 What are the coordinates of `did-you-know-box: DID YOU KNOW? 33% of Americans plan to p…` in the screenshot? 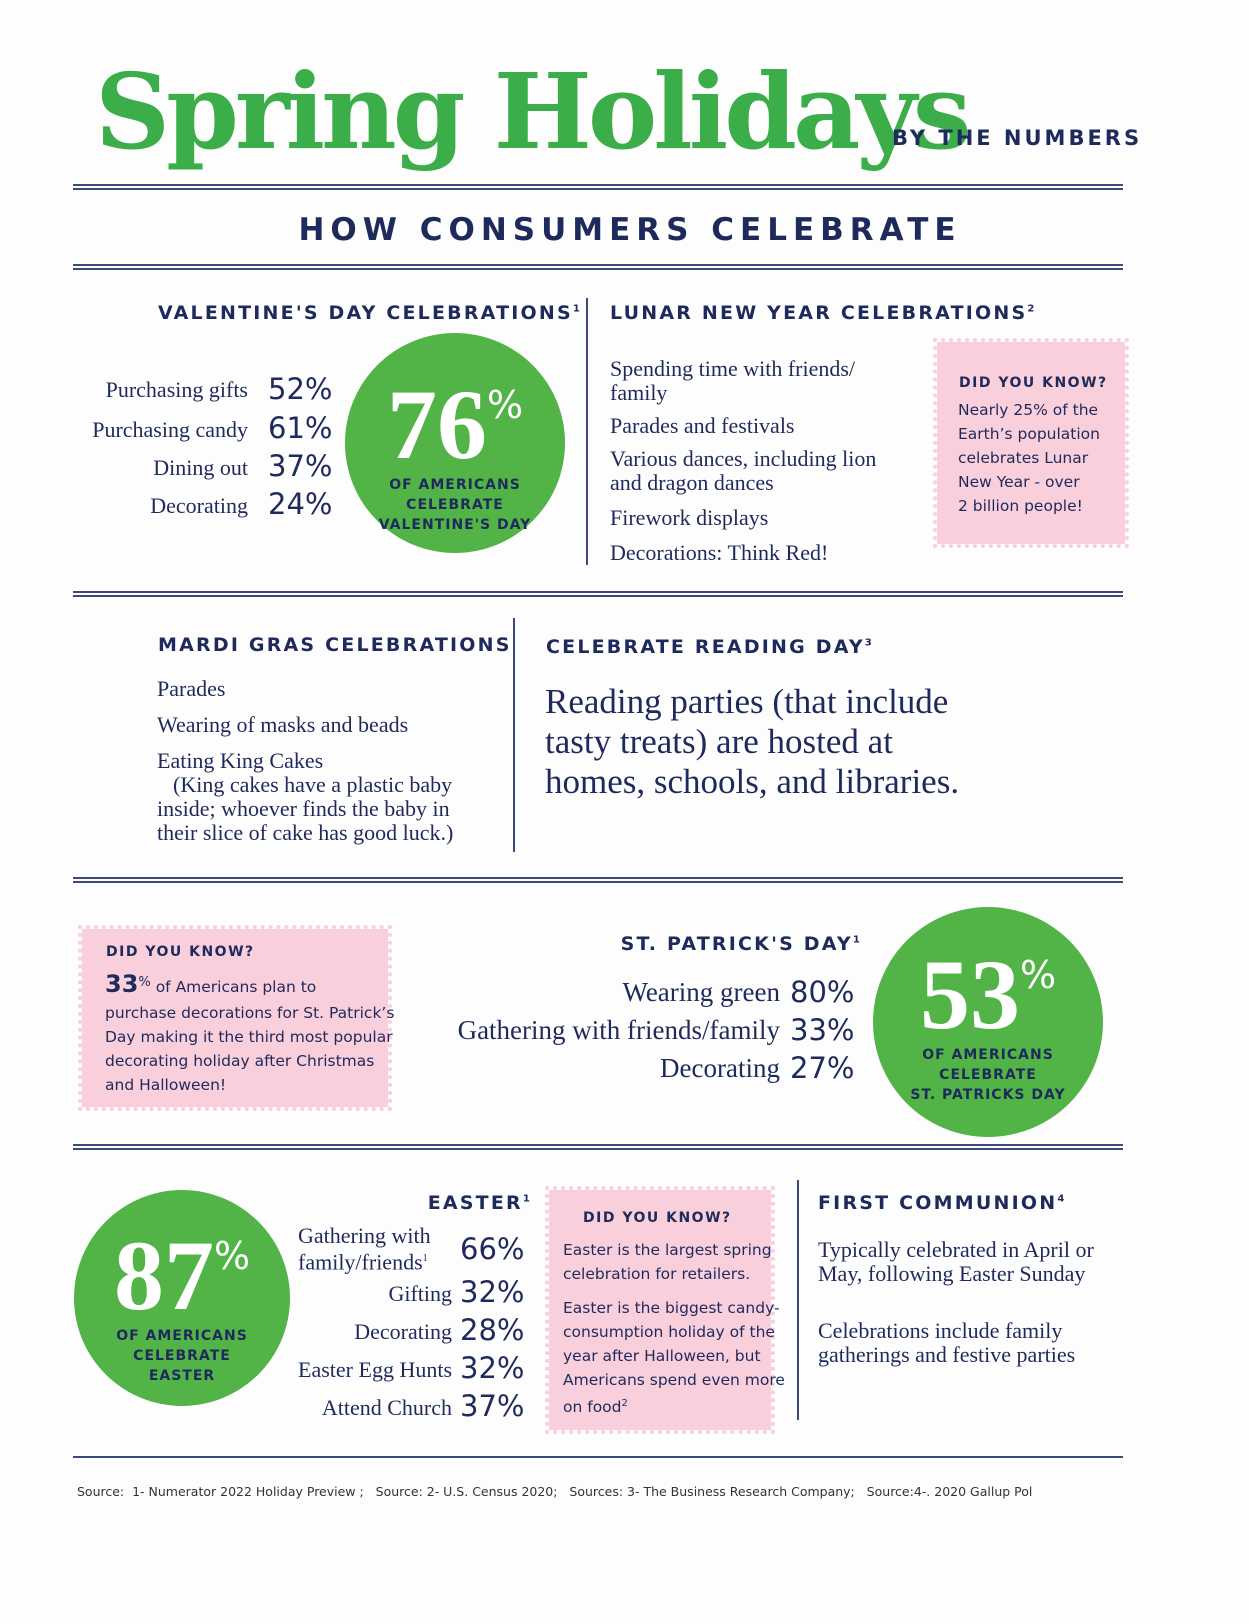 It's located at (236, 1018).